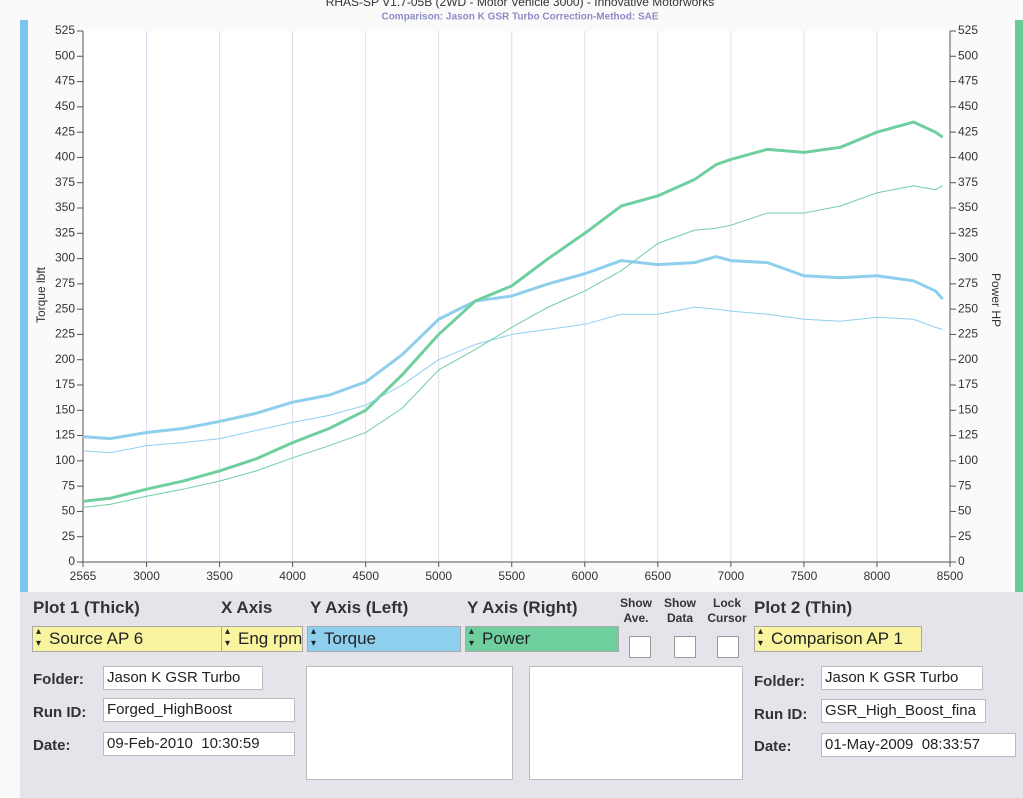 This screenshot has width=1023, height=798. I want to click on y-tick-label: 325, so click(65, 232).